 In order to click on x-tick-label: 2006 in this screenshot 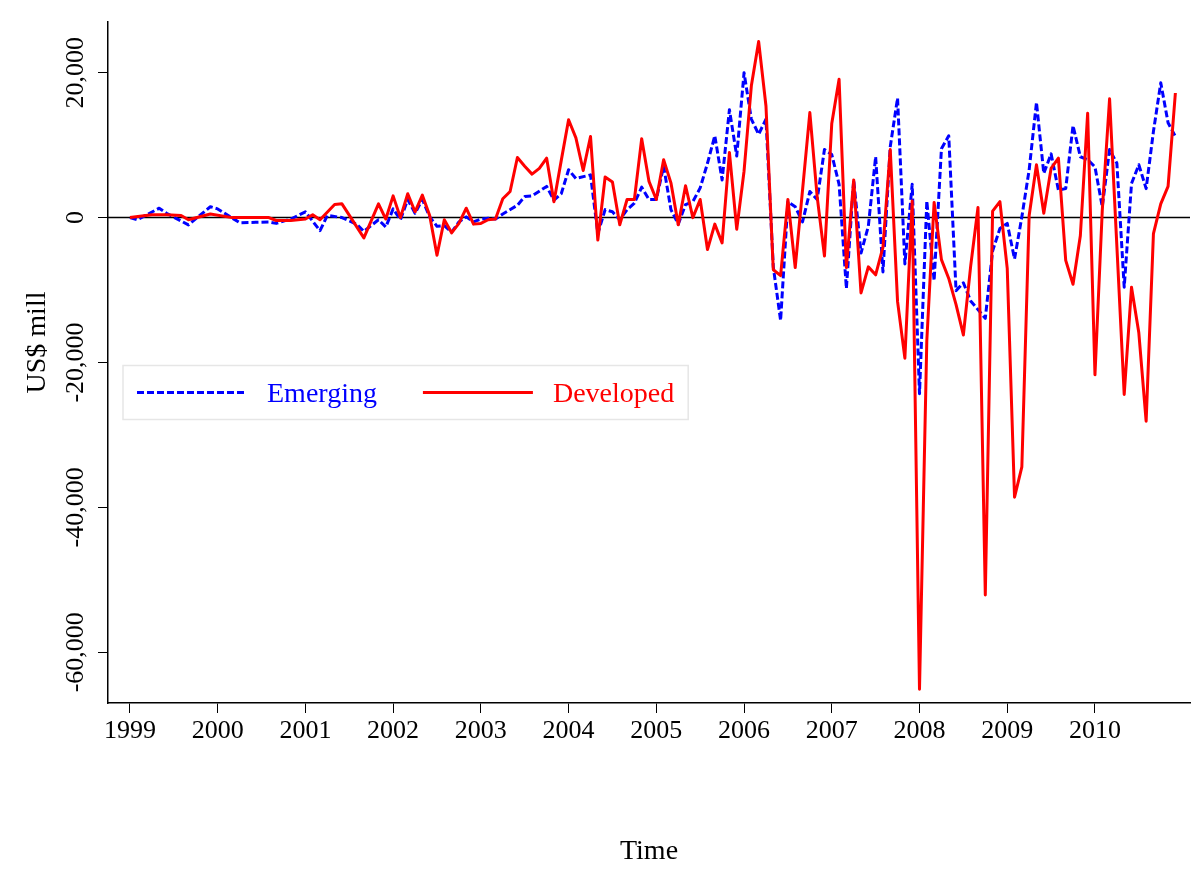, I will do `click(744, 730)`.